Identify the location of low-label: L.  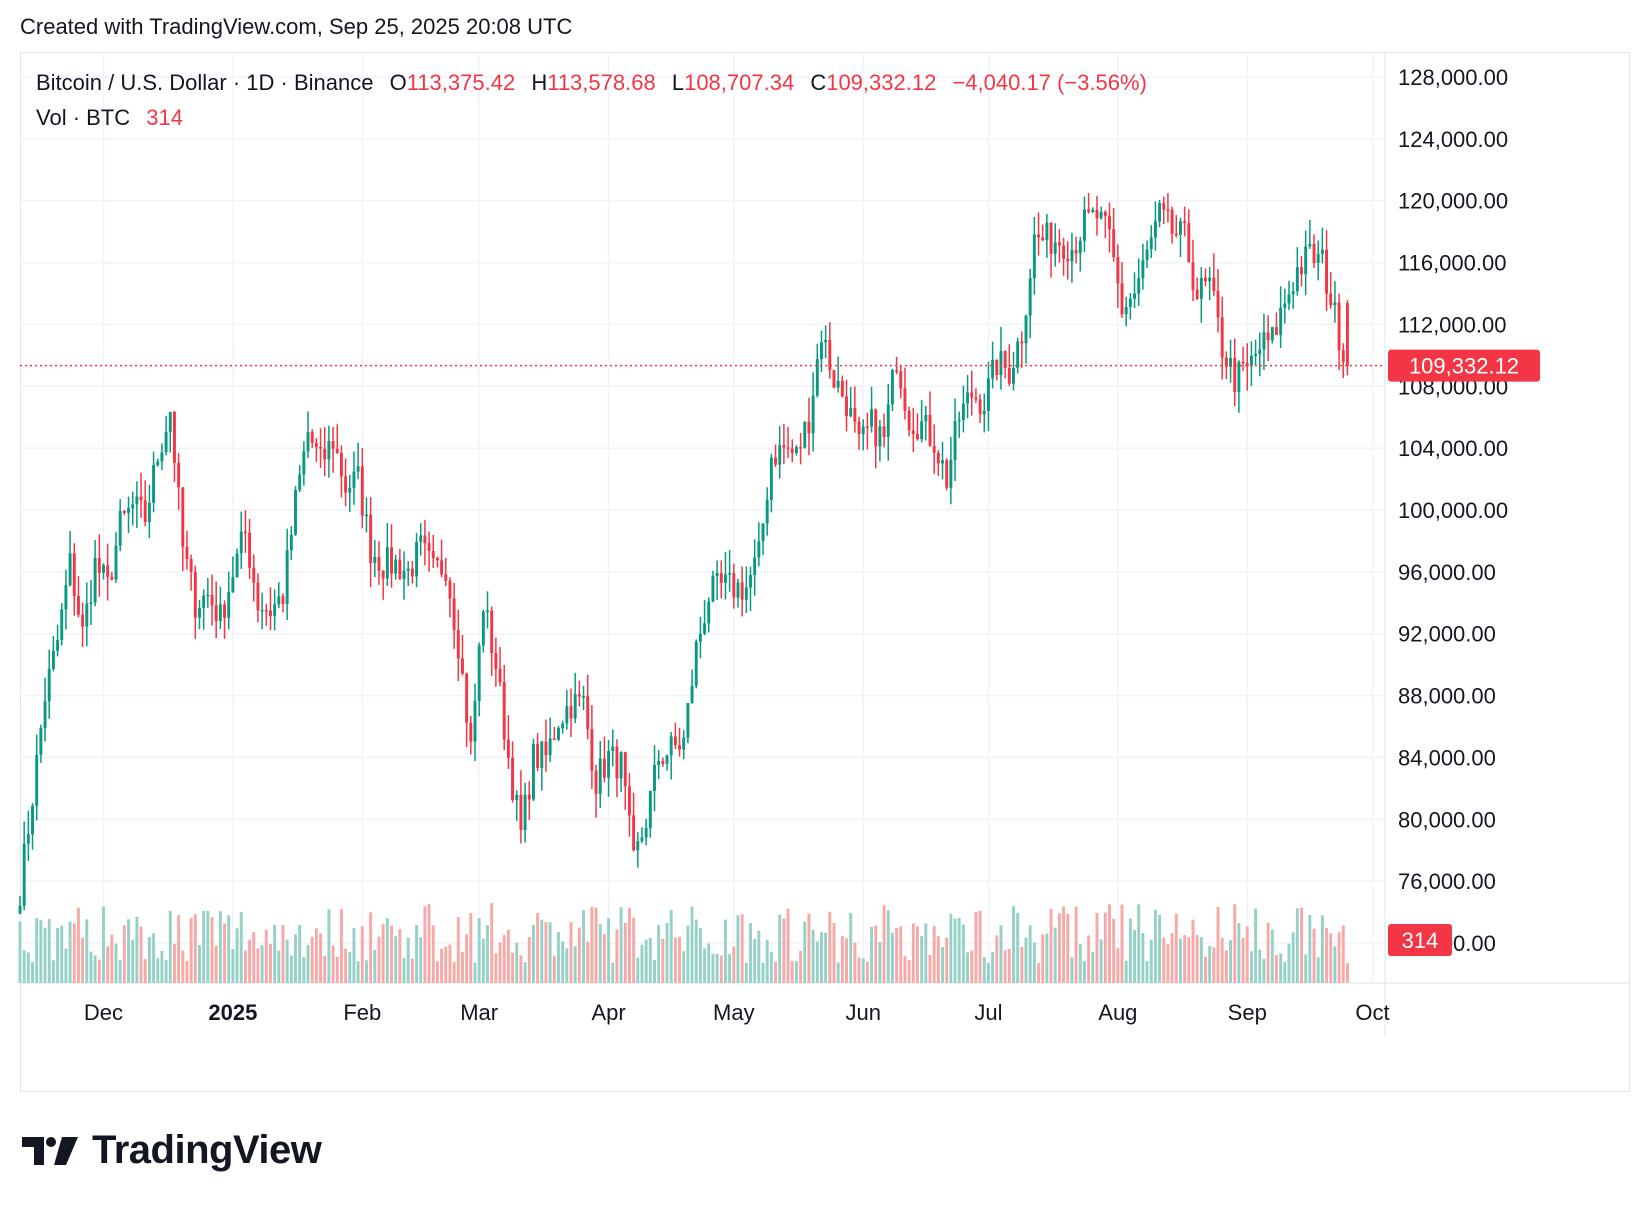
(678, 82).